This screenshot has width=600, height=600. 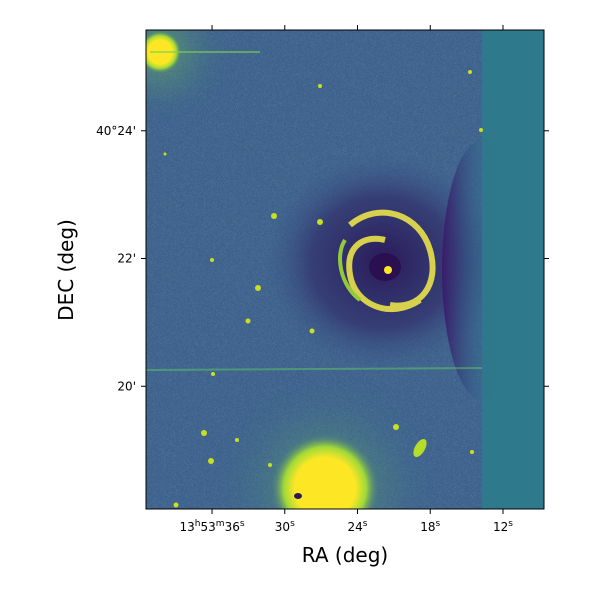 I want to click on y-tick-label: 22', so click(x=126, y=259).